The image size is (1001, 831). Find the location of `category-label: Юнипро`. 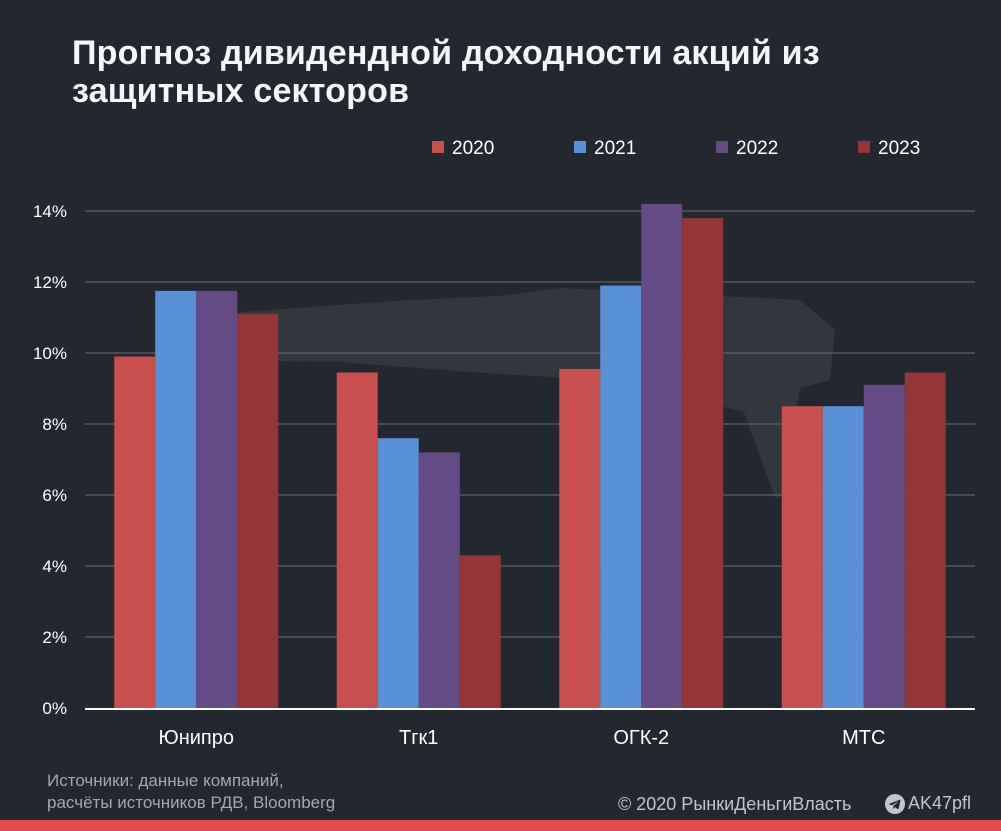

category-label: Юнипро is located at coordinates (197, 738).